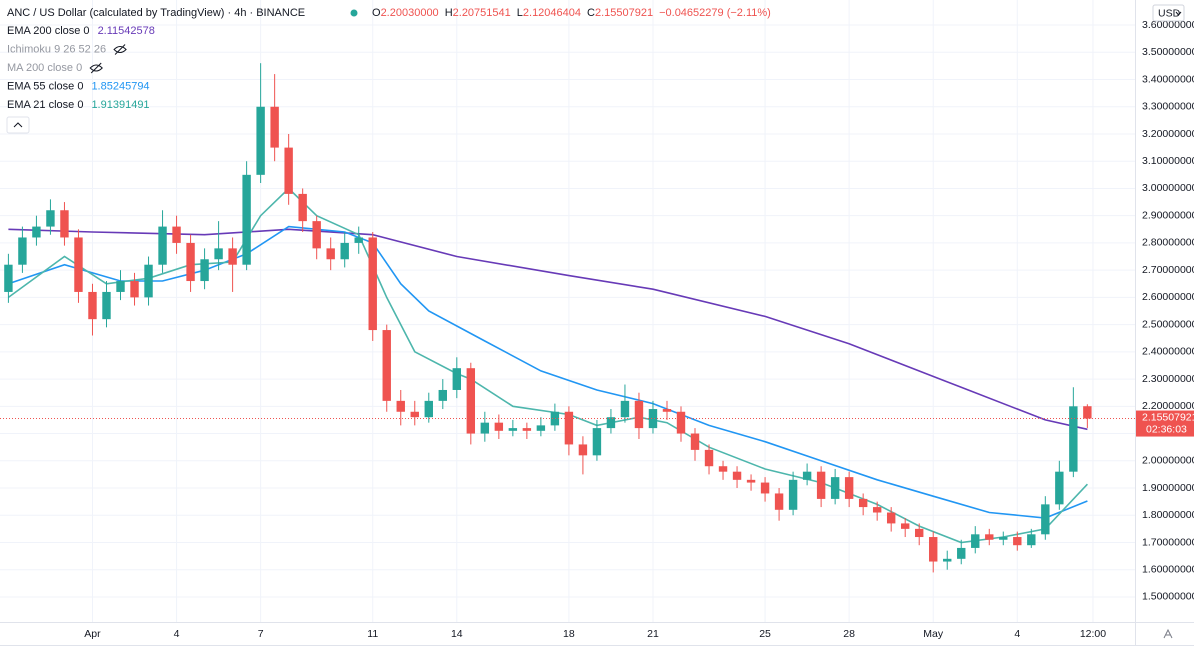 Image resolution: width=1194 pixels, height=658 pixels. What do you see at coordinates (1168, 25) in the screenshot?
I see `y-tick-label: 3.60000000` at bounding box center [1168, 25].